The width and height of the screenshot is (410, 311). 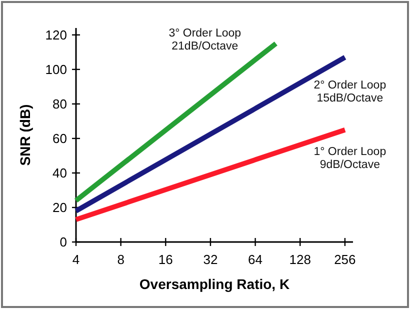 I want to click on x-tick-label: 32, so click(x=210, y=259).